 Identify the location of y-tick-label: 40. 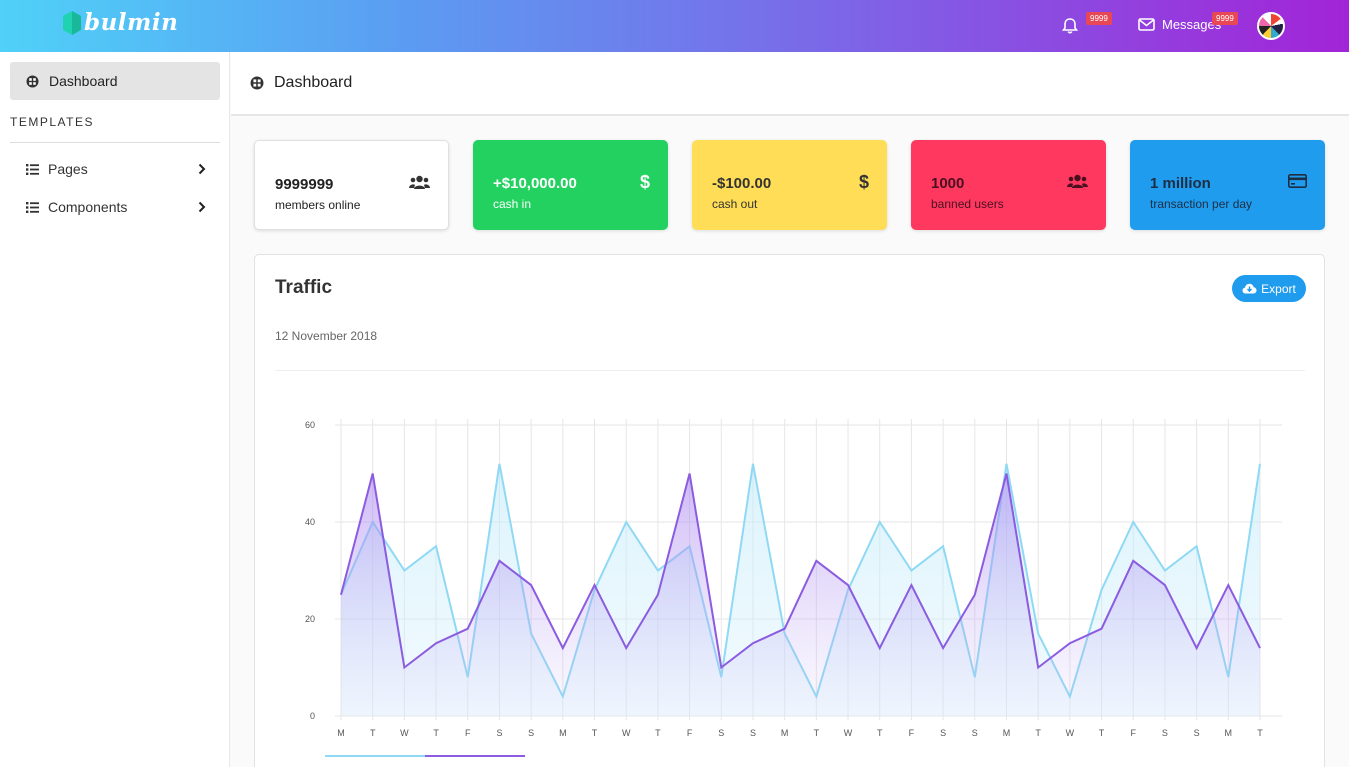
(310, 522).